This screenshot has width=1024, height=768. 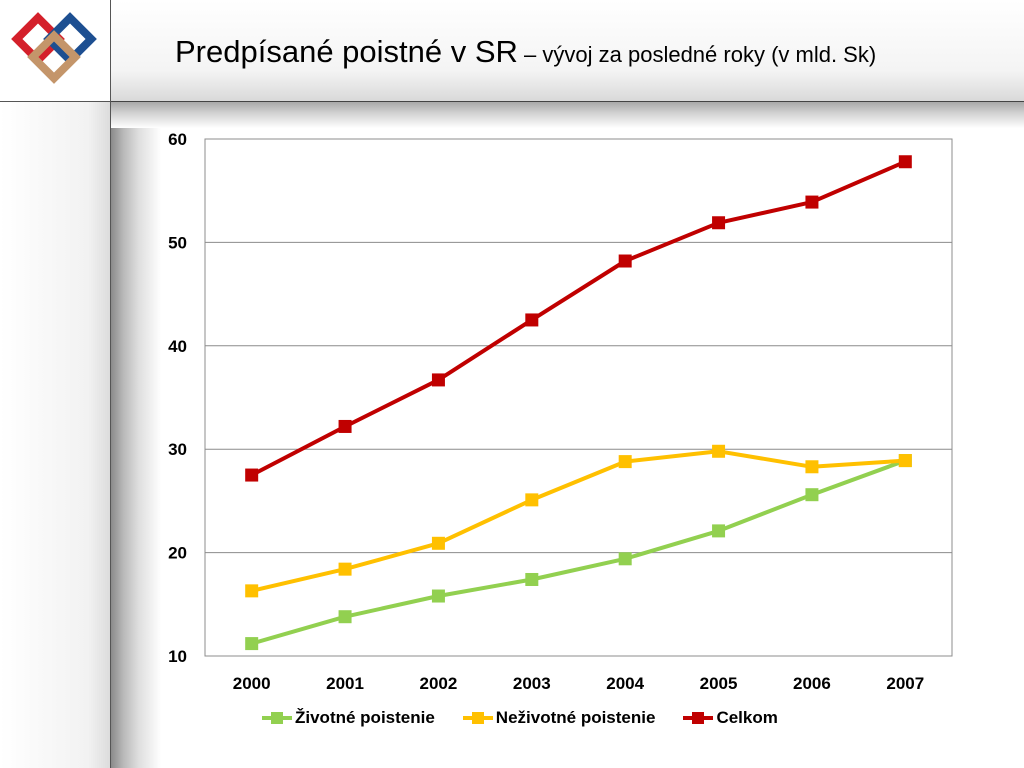 I want to click on left-sidebar-strip, so click(x=55, y=435).